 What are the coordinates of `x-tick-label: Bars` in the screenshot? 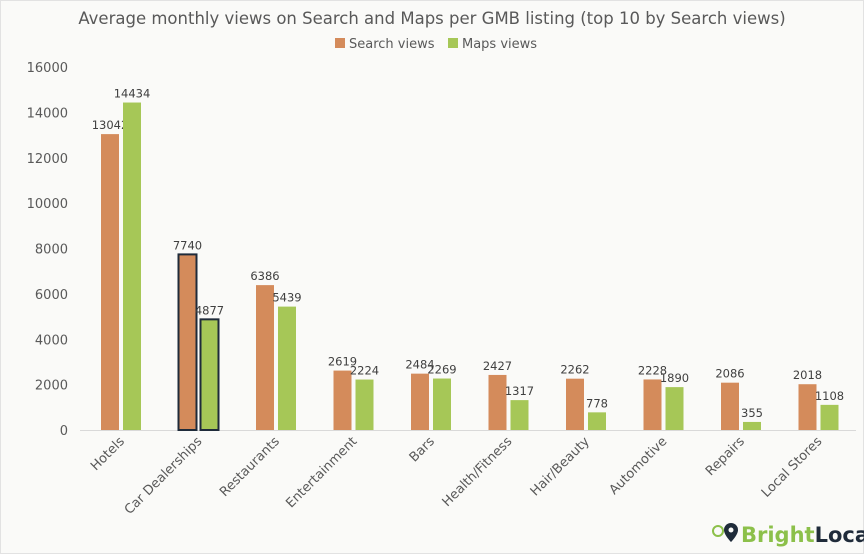 It's located at (422, 449).